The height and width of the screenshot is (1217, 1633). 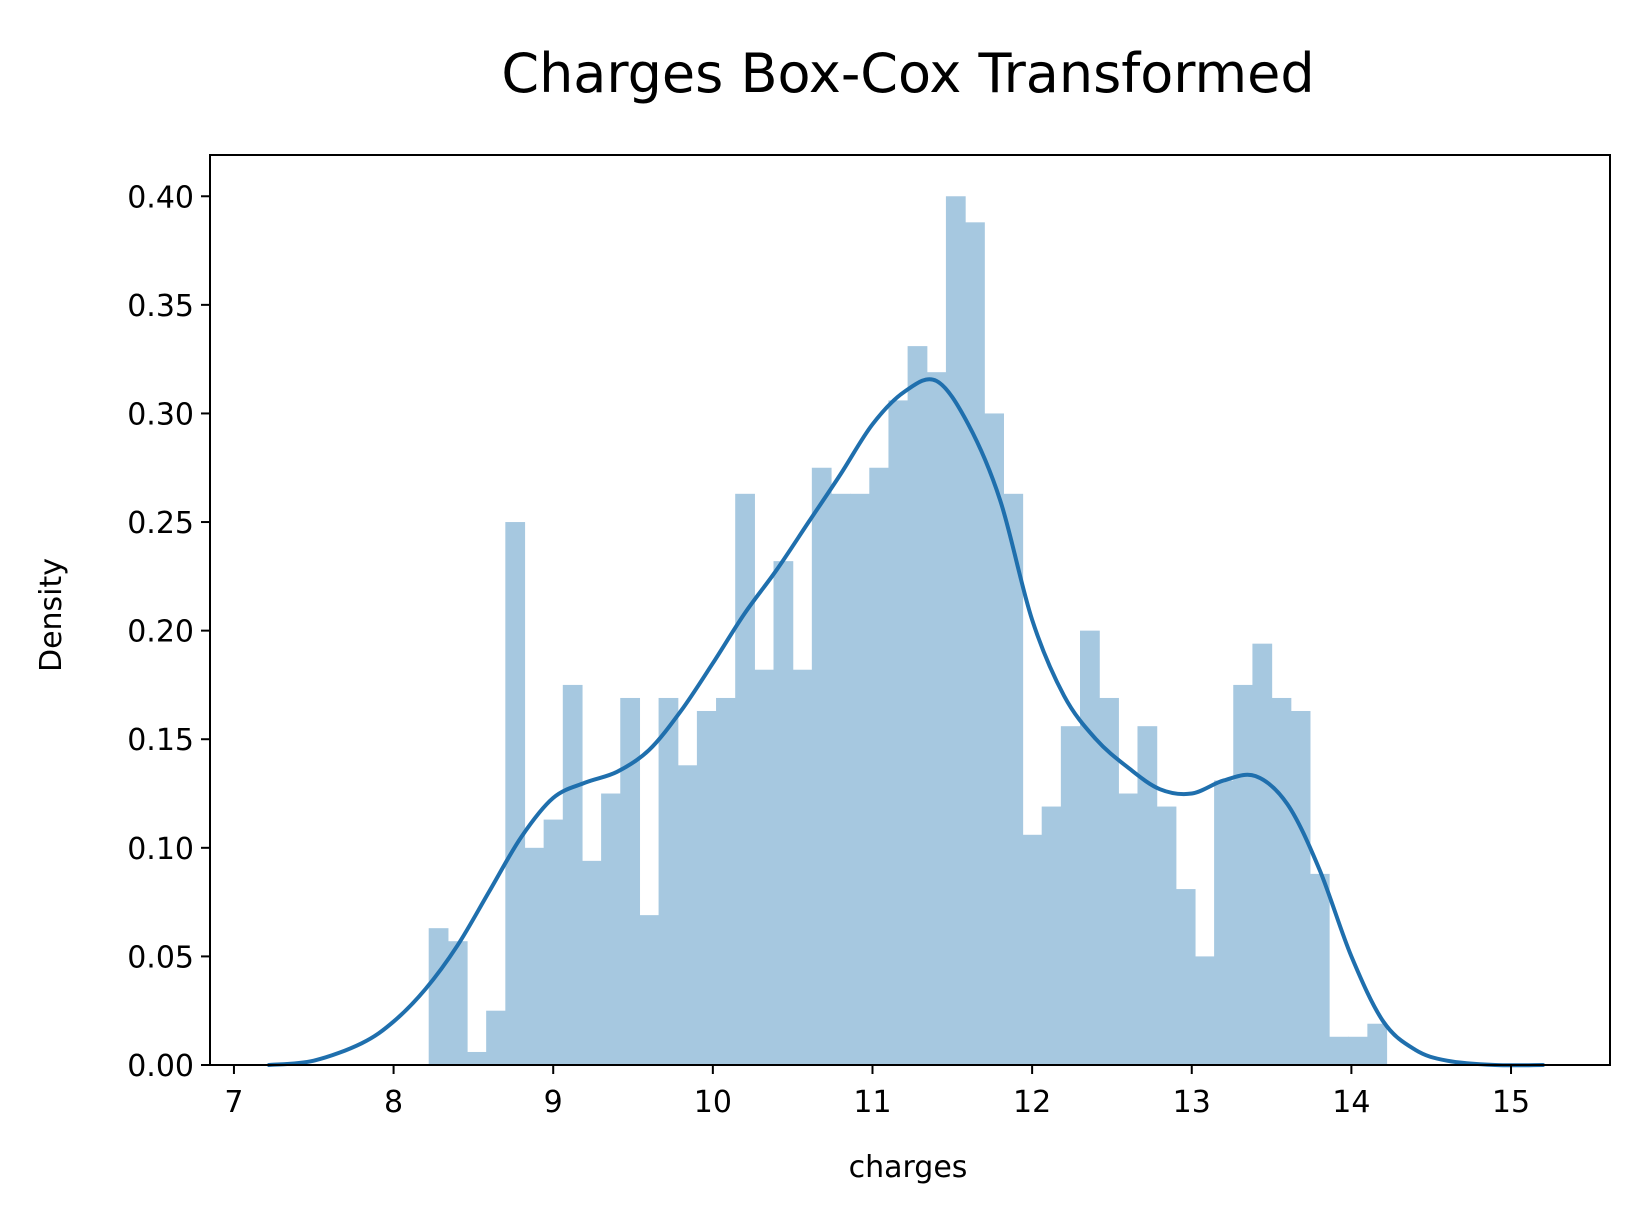 I want to click on y-tick-label: 0.25, so click(x=160, y=523).